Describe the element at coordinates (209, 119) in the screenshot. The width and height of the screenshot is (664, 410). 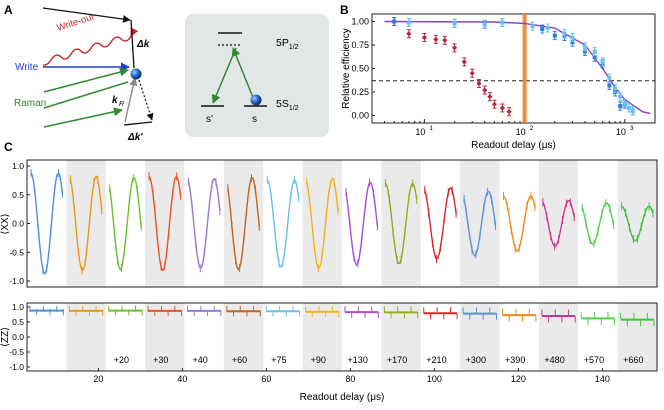
I see `state-s-prime-label: s'` at that location.